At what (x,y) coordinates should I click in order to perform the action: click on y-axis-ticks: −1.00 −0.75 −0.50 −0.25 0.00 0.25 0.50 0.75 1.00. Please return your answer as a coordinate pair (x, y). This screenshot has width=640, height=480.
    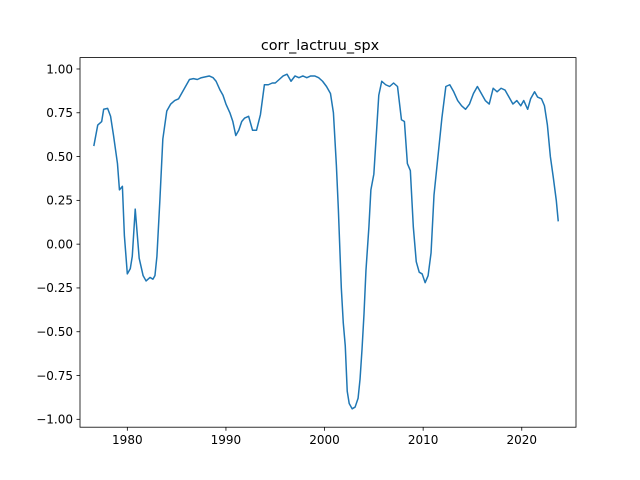
    Looking at the image, I should click on (58, 244).